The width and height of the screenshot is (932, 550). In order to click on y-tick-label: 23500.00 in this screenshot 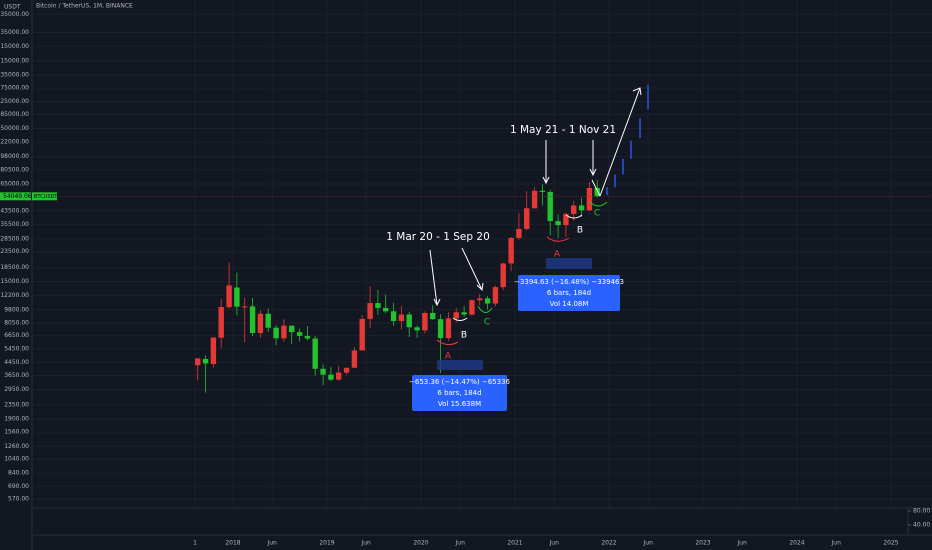, I will do `click(14, 251)`.